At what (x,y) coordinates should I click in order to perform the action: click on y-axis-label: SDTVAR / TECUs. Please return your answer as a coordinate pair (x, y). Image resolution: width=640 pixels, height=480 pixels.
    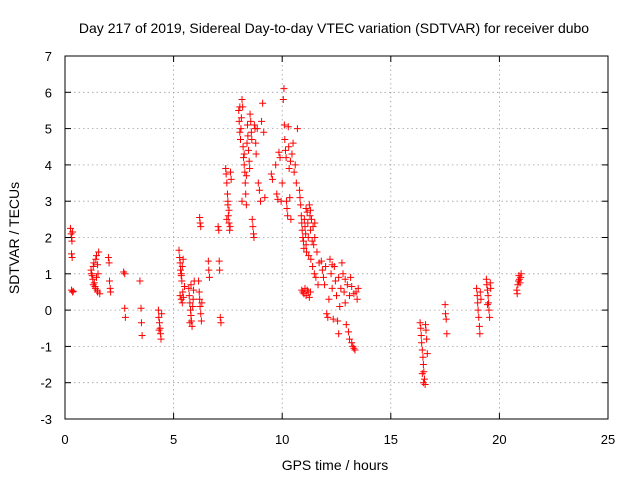
    Looking at the image, I should click on (14, 238).